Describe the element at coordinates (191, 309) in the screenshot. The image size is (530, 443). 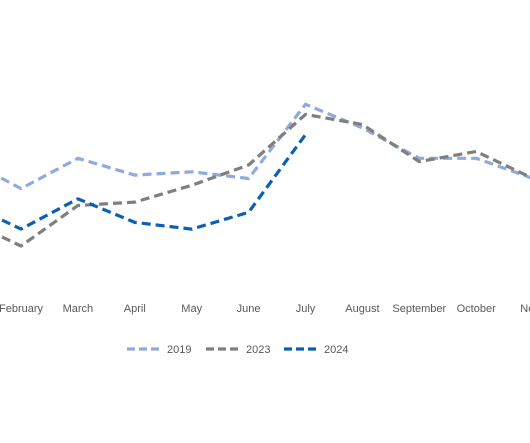
I see `x-tick-label: May` at that location.